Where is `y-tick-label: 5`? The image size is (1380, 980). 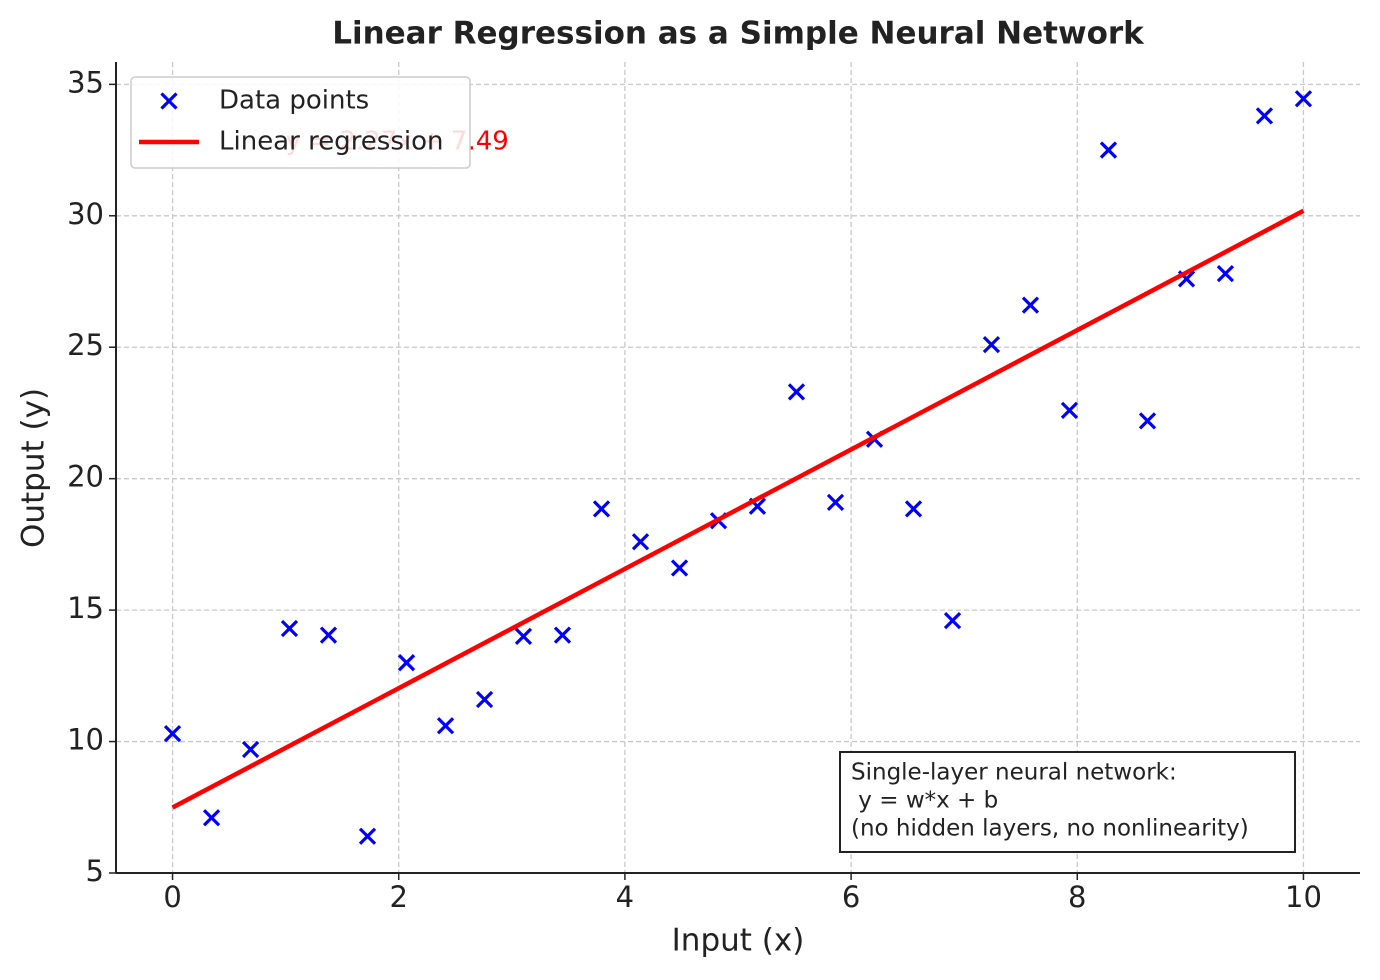
y-tick-label: 5 is located at coordinates (95, 871).